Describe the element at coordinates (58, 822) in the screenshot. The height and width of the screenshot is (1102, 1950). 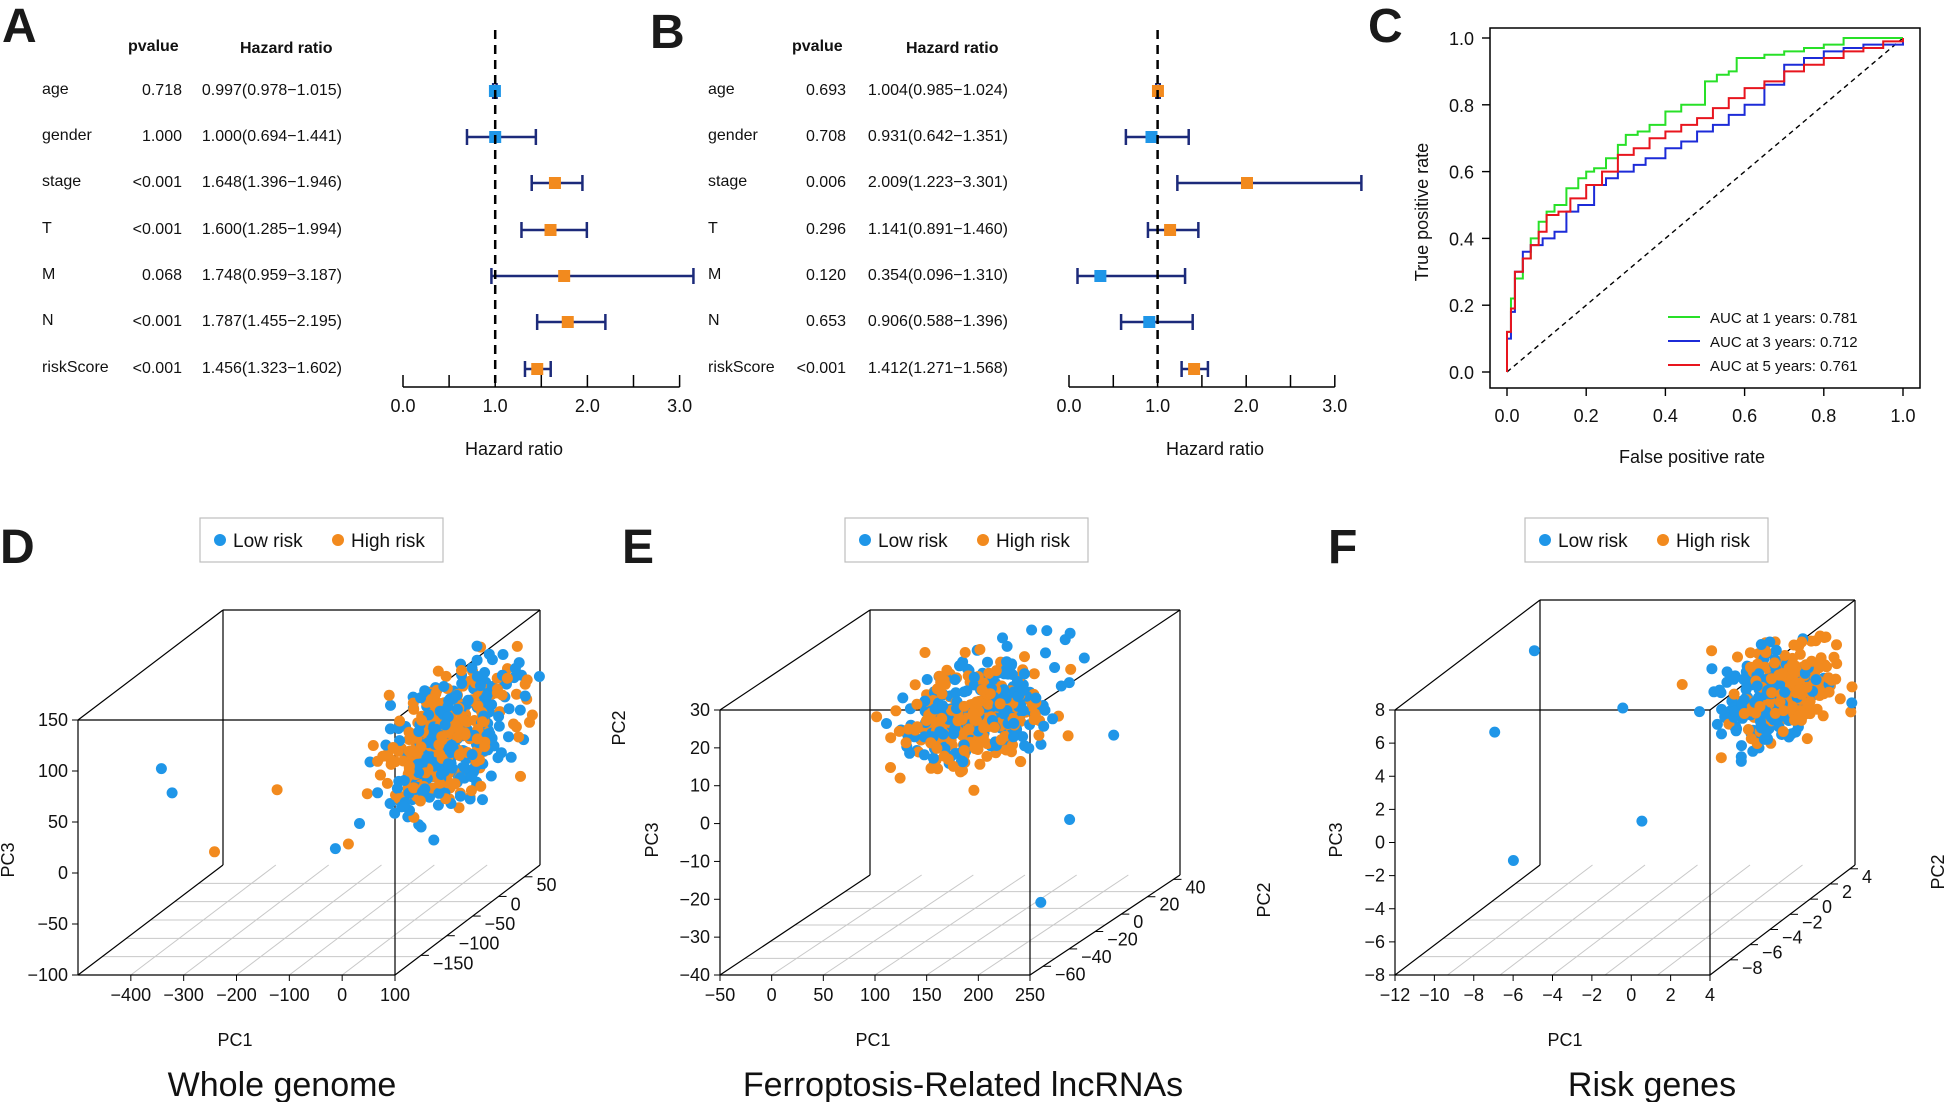
I see `pc3-tick-label: 50` at that location.